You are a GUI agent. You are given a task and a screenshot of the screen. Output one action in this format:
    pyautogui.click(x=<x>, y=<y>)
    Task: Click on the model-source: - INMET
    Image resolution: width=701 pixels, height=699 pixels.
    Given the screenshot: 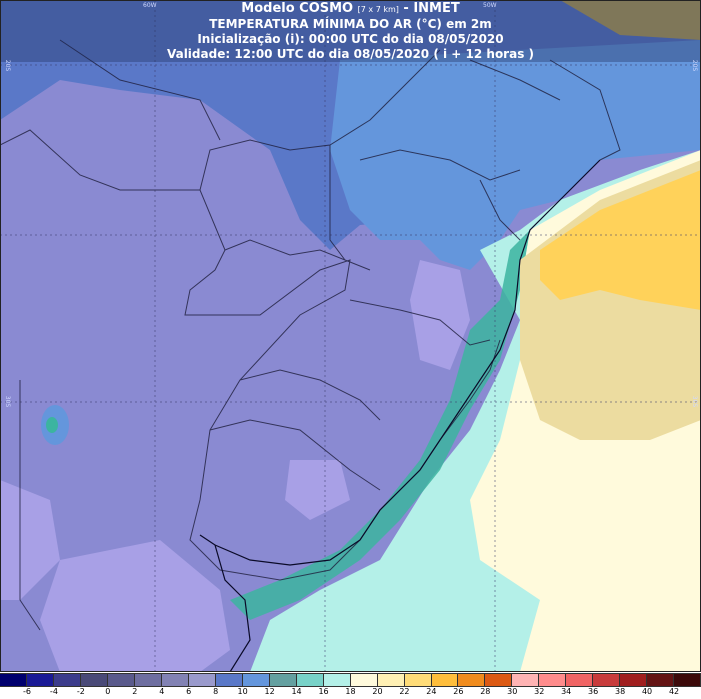 What is the action you would take?
    pyautogui.click(x=431, y=8)
    